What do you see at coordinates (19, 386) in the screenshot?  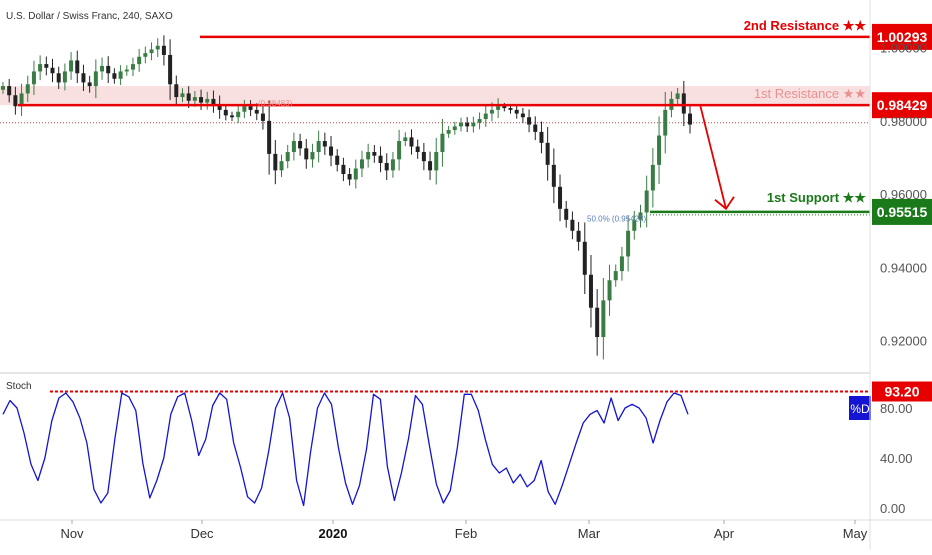 I see `stoch-panel-label: Stoch` at bounding box center [19, 386].